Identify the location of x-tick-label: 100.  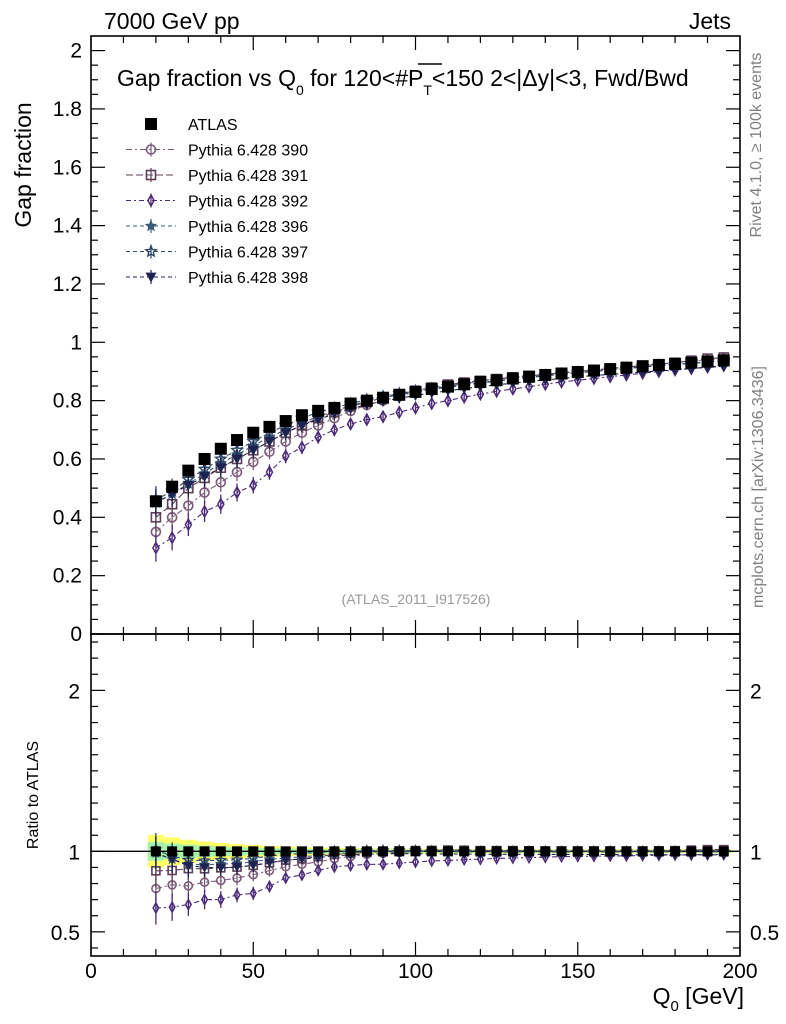
(415, 971).